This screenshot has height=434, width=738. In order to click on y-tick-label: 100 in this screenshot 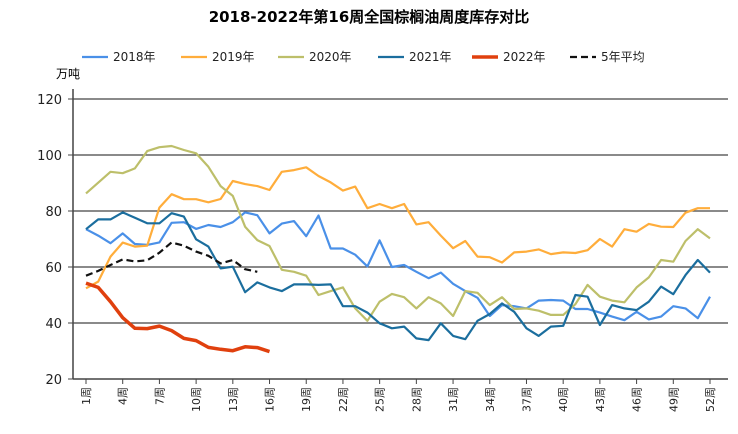, I will do `click(49, 156)`.